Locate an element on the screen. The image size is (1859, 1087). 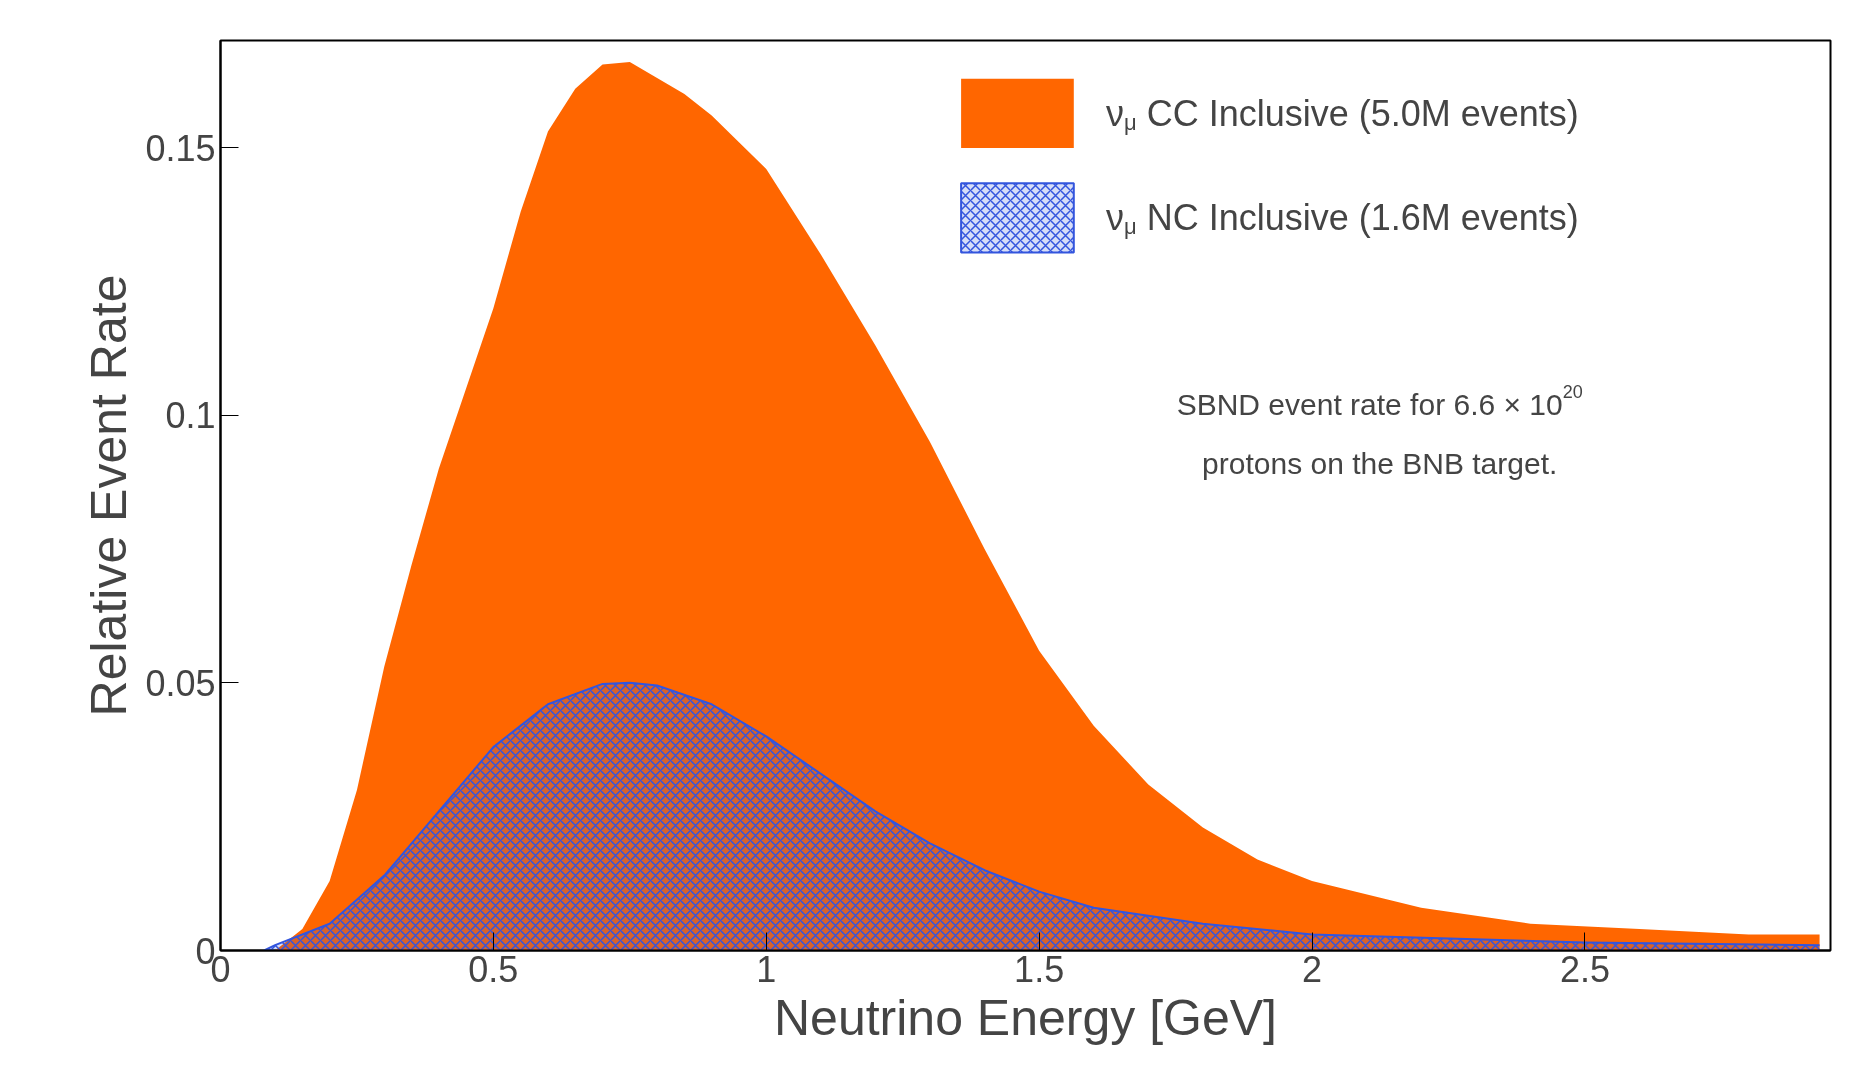
x-tick-label: 1 is located at coordinates (766, 969).